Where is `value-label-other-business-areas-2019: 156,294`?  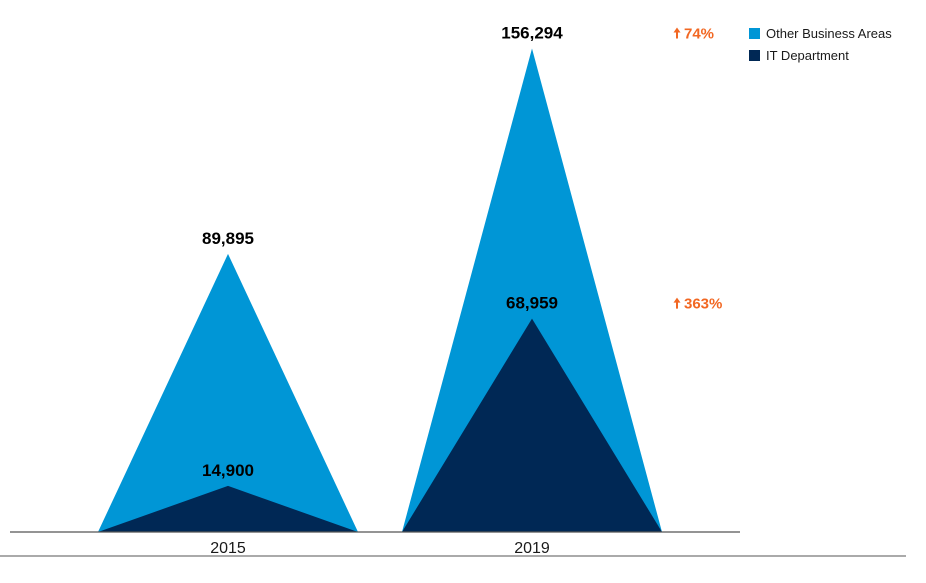
value-label-other-business-areas-2019: 156,294 is located at coordinates (532, 32).